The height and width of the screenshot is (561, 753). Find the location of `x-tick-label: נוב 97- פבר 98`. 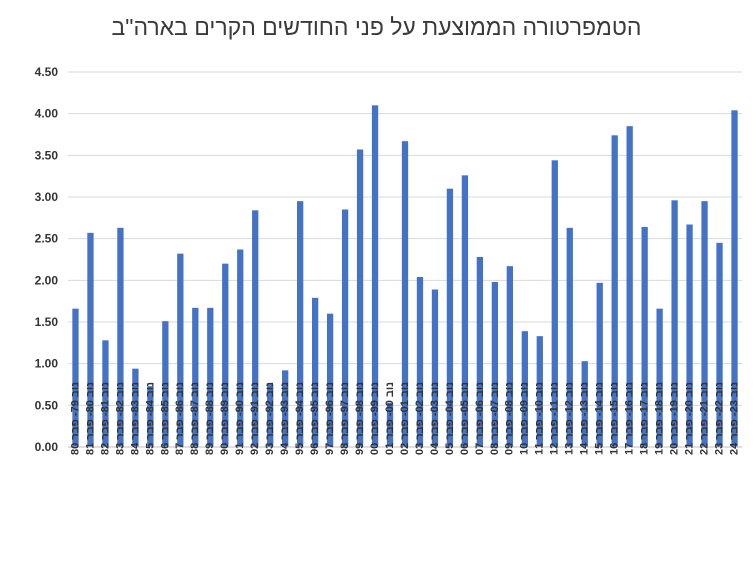

x-tick-label: נוב 97- פבר 98 is located at coordinates (345, 418).